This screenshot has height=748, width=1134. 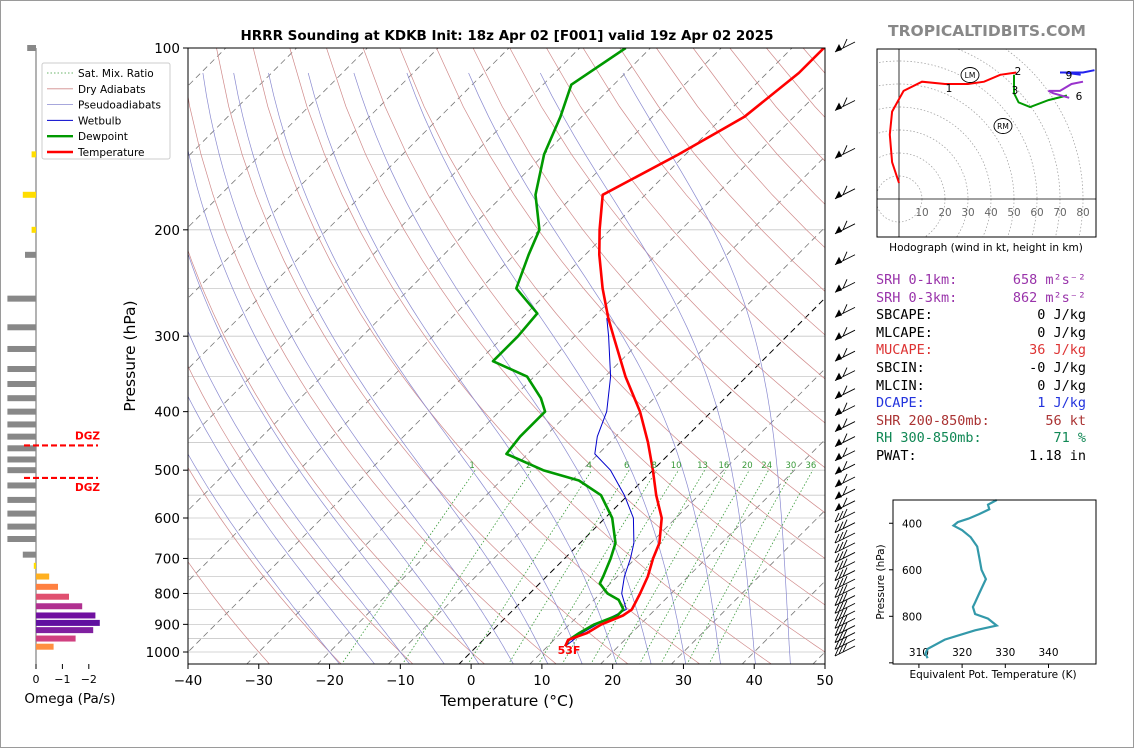 I want to click on index-value: 862 m²s⁻², so click(x=1049, y=297).